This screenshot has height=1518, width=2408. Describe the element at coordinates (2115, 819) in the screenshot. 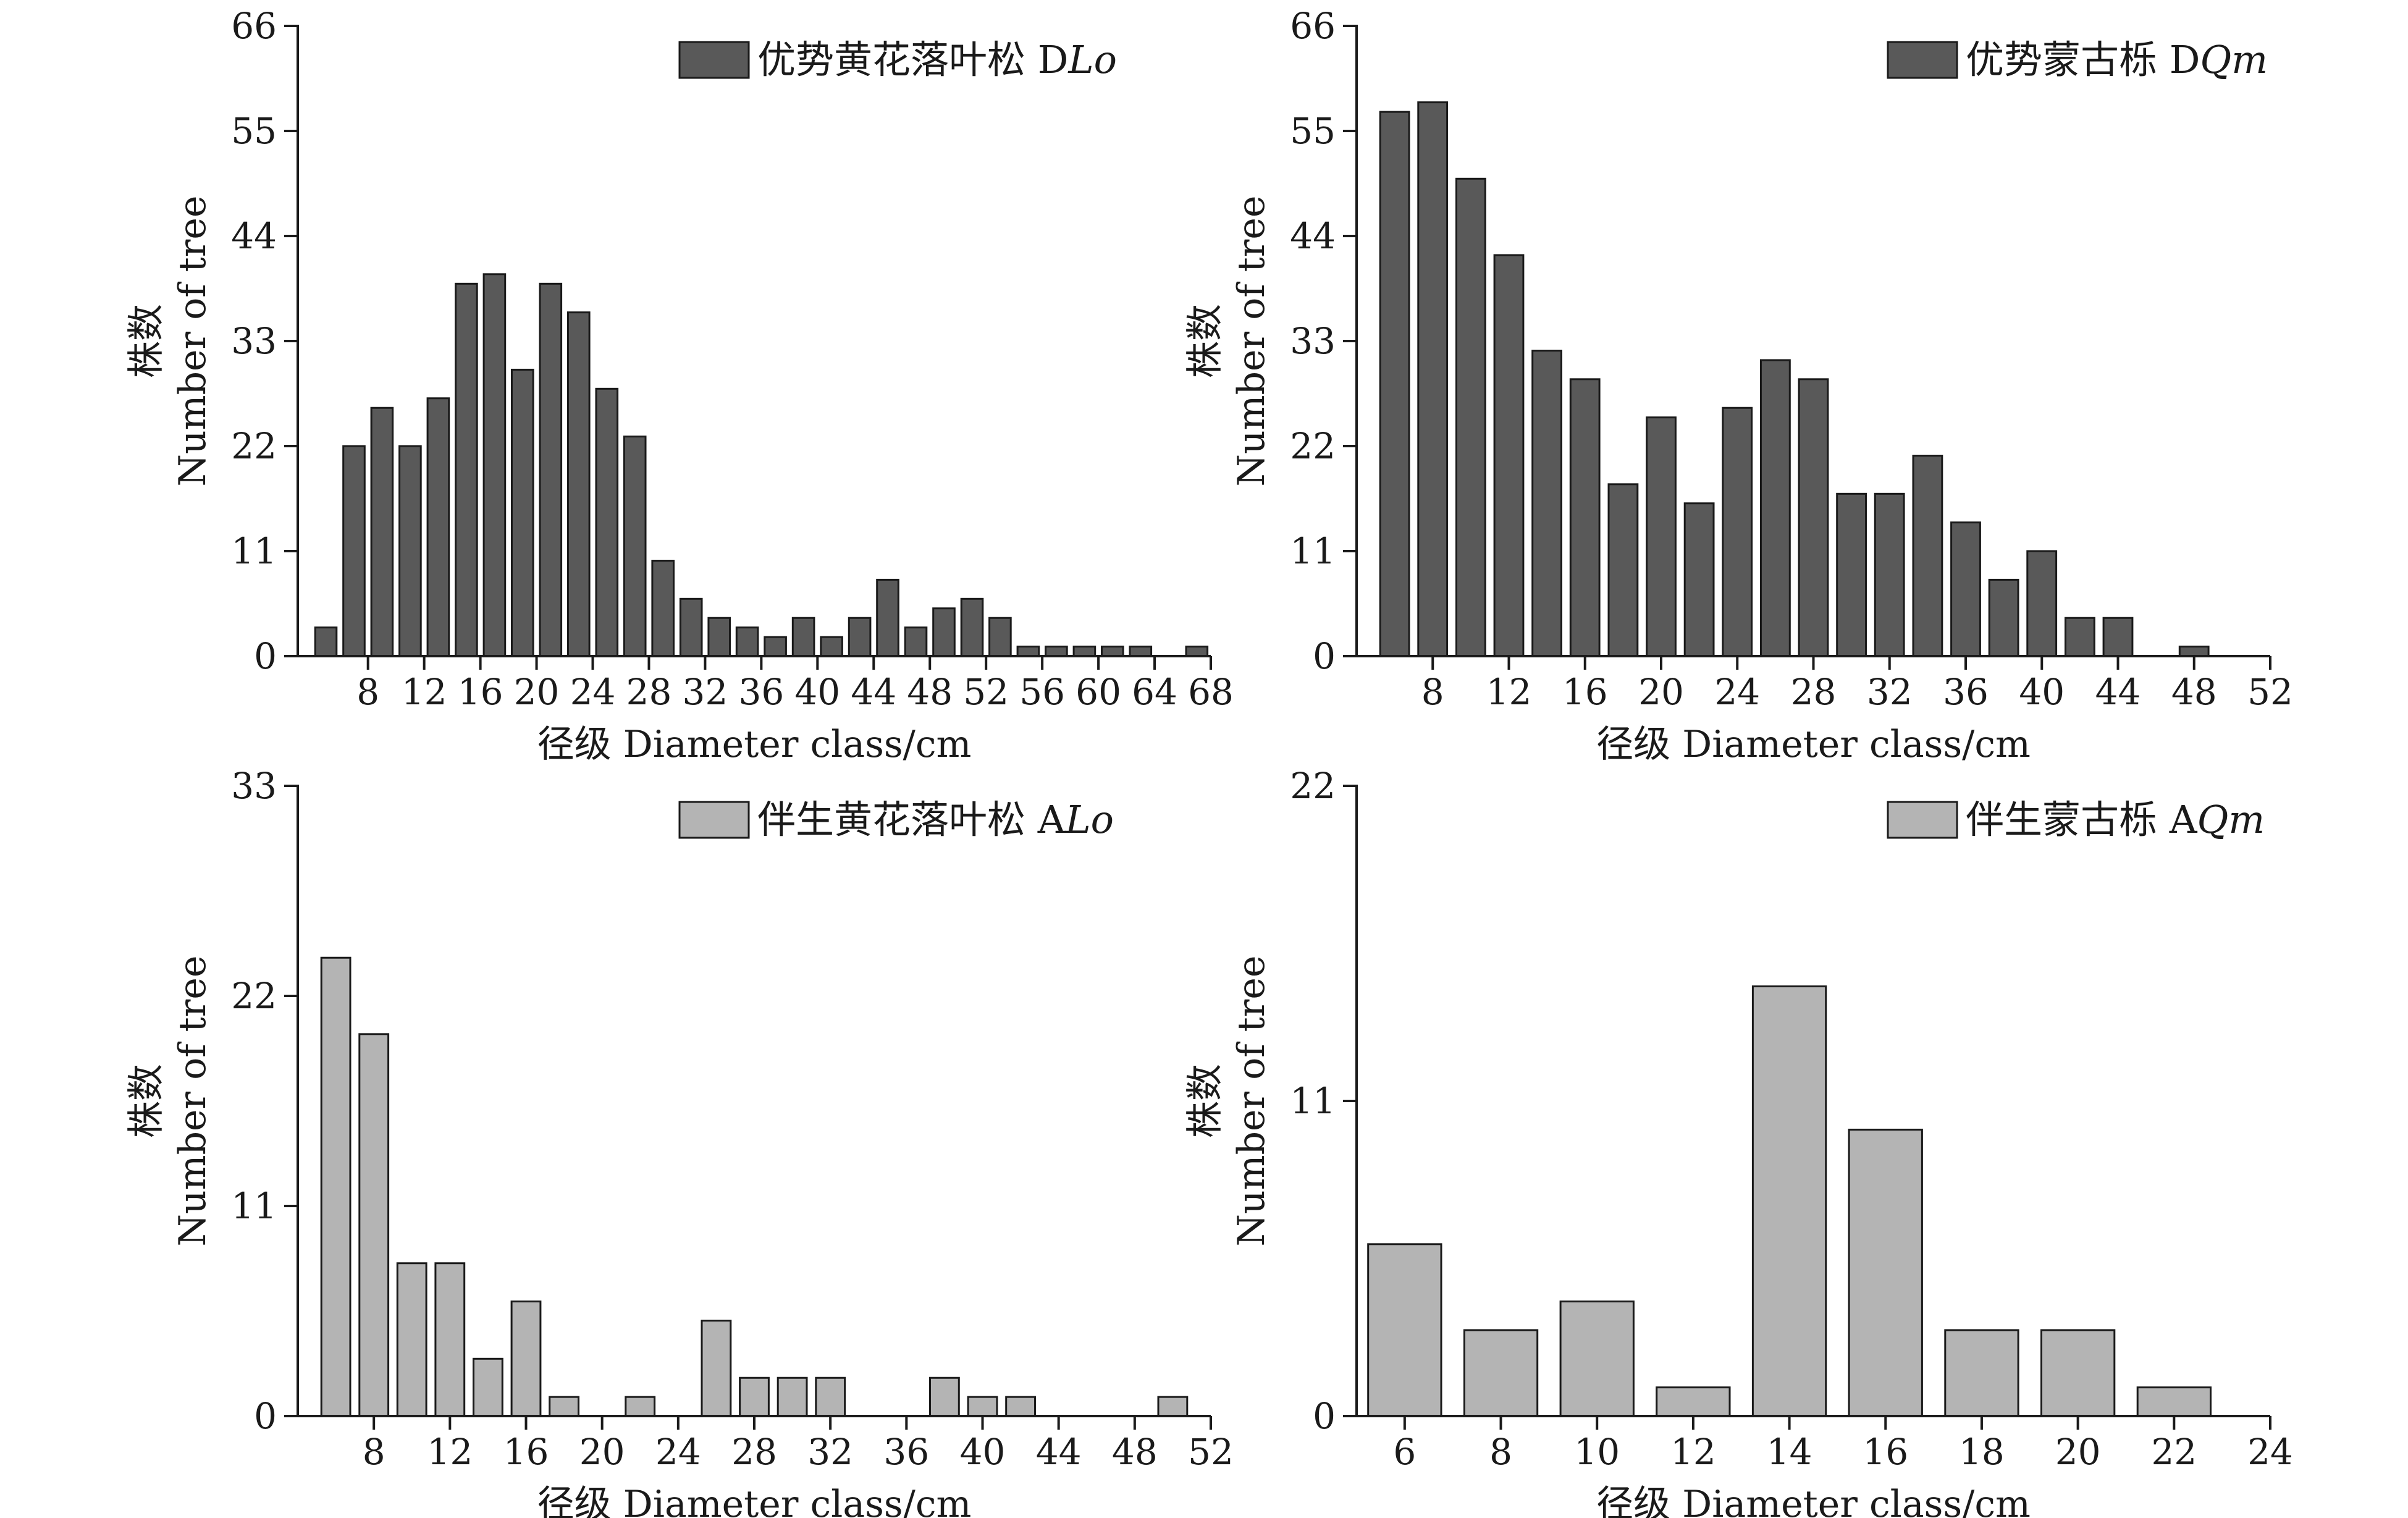

I see `legend-label: 伴生蒙古栎 AQm` at that location.